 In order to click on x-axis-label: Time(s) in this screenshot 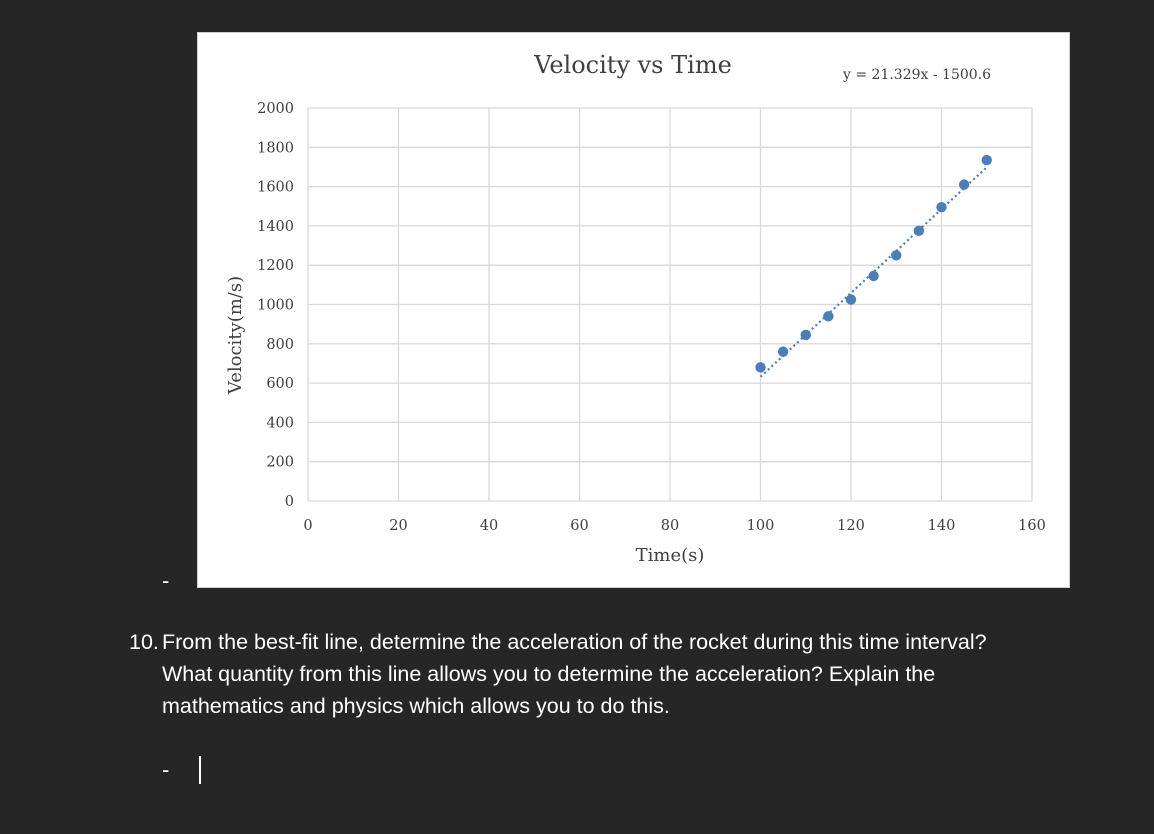, I will do `click(670, 555)`.